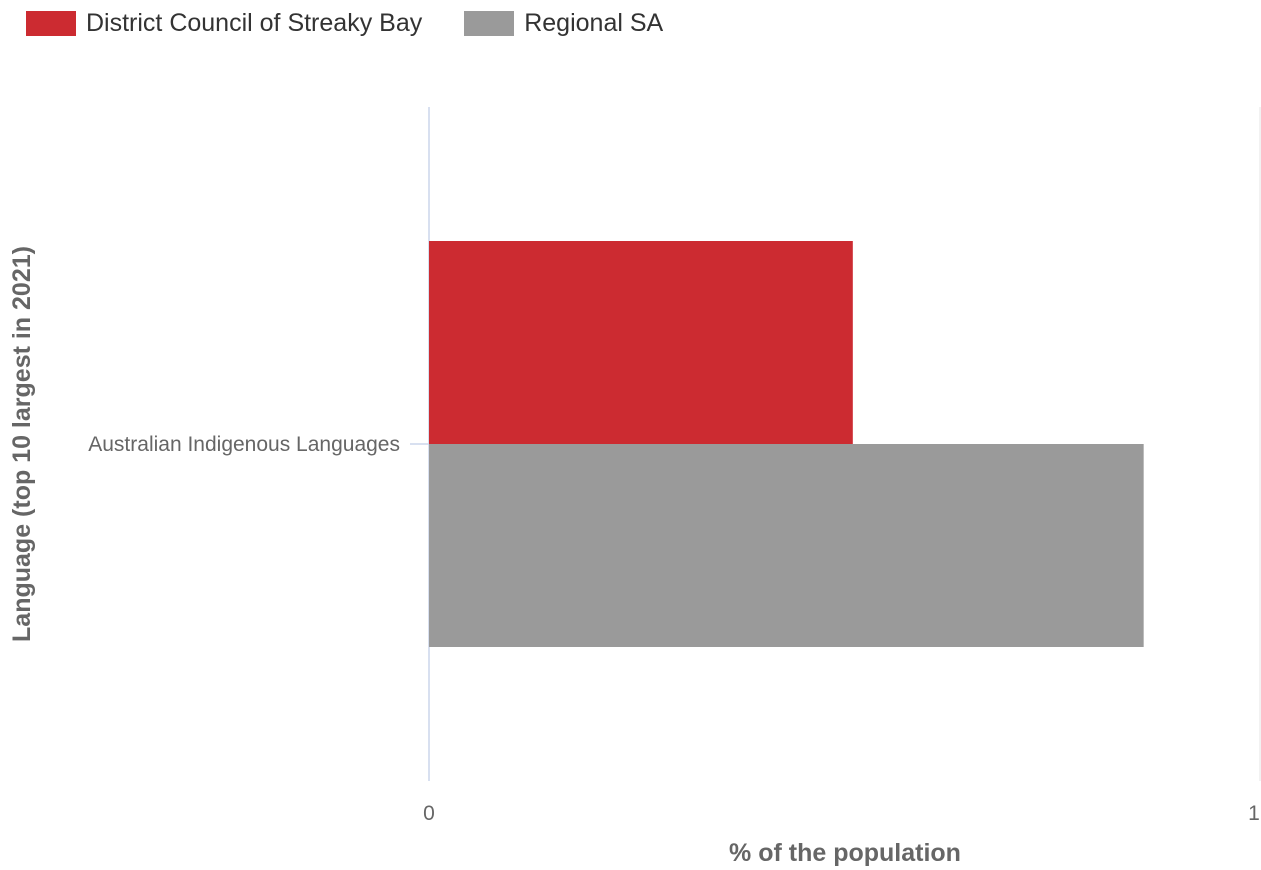 The width and height of the screenshot is (1261, 870). I want to click on y-axis-ticks: Australian Indigenous Languages, so click(258, 444).